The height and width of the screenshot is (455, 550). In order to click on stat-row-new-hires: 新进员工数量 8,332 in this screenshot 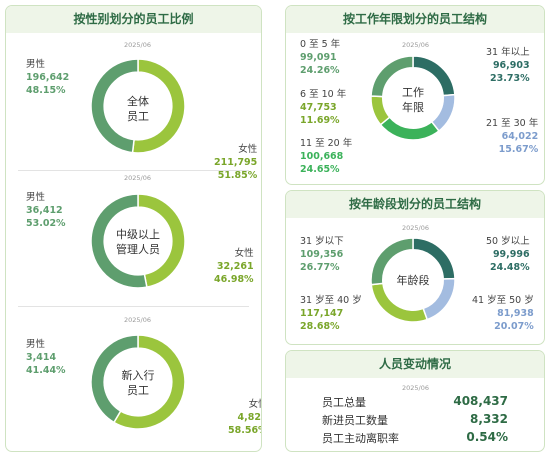, I will do `click(415, 420)`.